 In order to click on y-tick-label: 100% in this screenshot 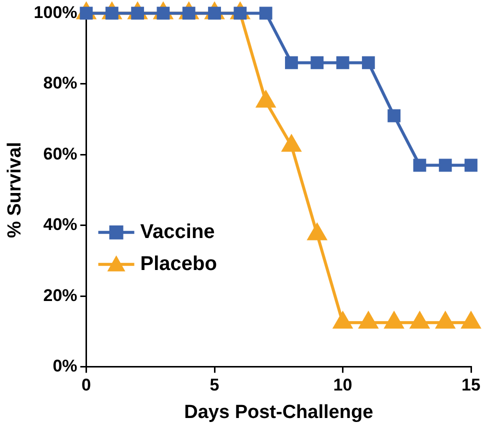, I will do `click(56, 12)`.